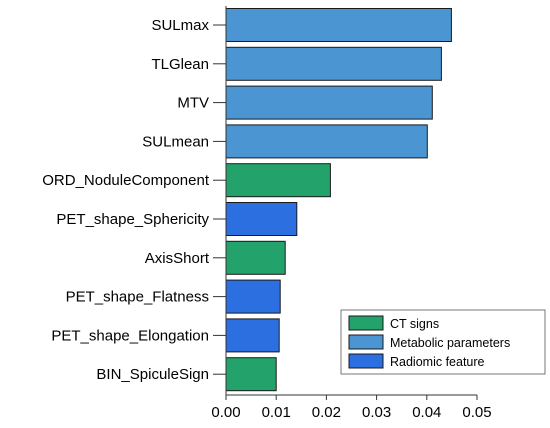 The width and height of the screenshot is (550, 428). I want to click on bar-sulmax, so click(338, 25).